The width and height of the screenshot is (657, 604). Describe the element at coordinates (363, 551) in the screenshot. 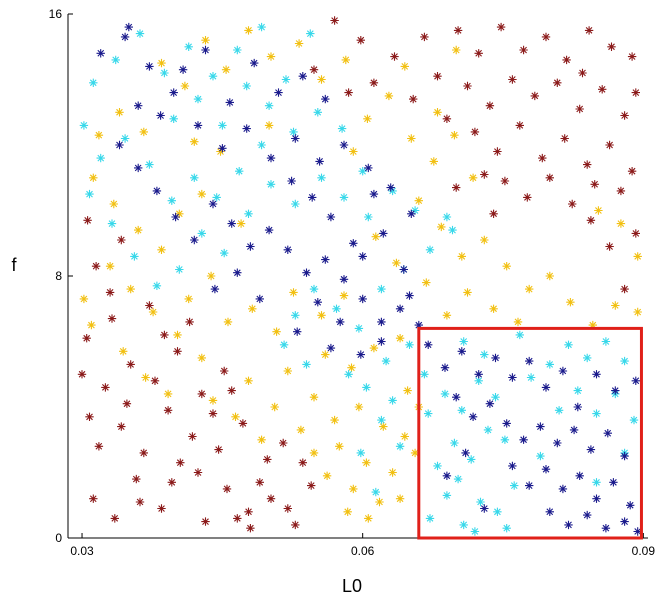

I see `x-tick-label: 0.06` at that location.